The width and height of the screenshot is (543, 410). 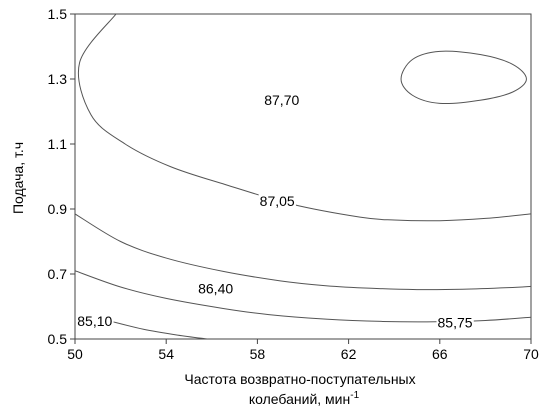 What do you see at coordinates (18, 178) in the screenshot?
I see `y-axis-label: Подача, т.ч` at bounding box center [18, 178].